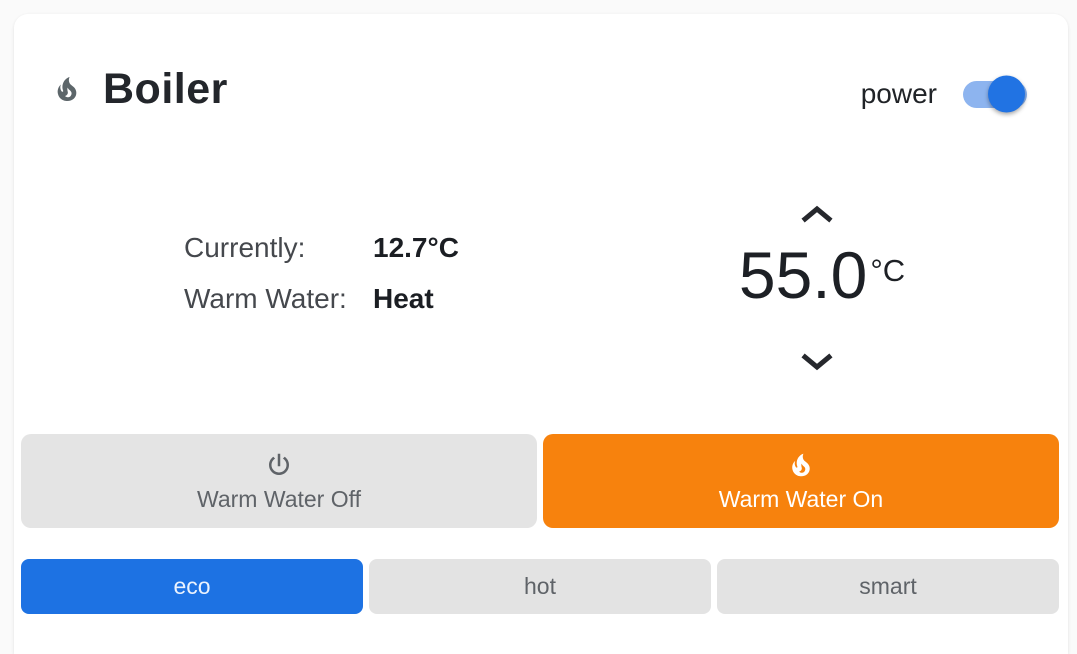  I want to click on target-temperature-unit: °C, so click(888, 270).